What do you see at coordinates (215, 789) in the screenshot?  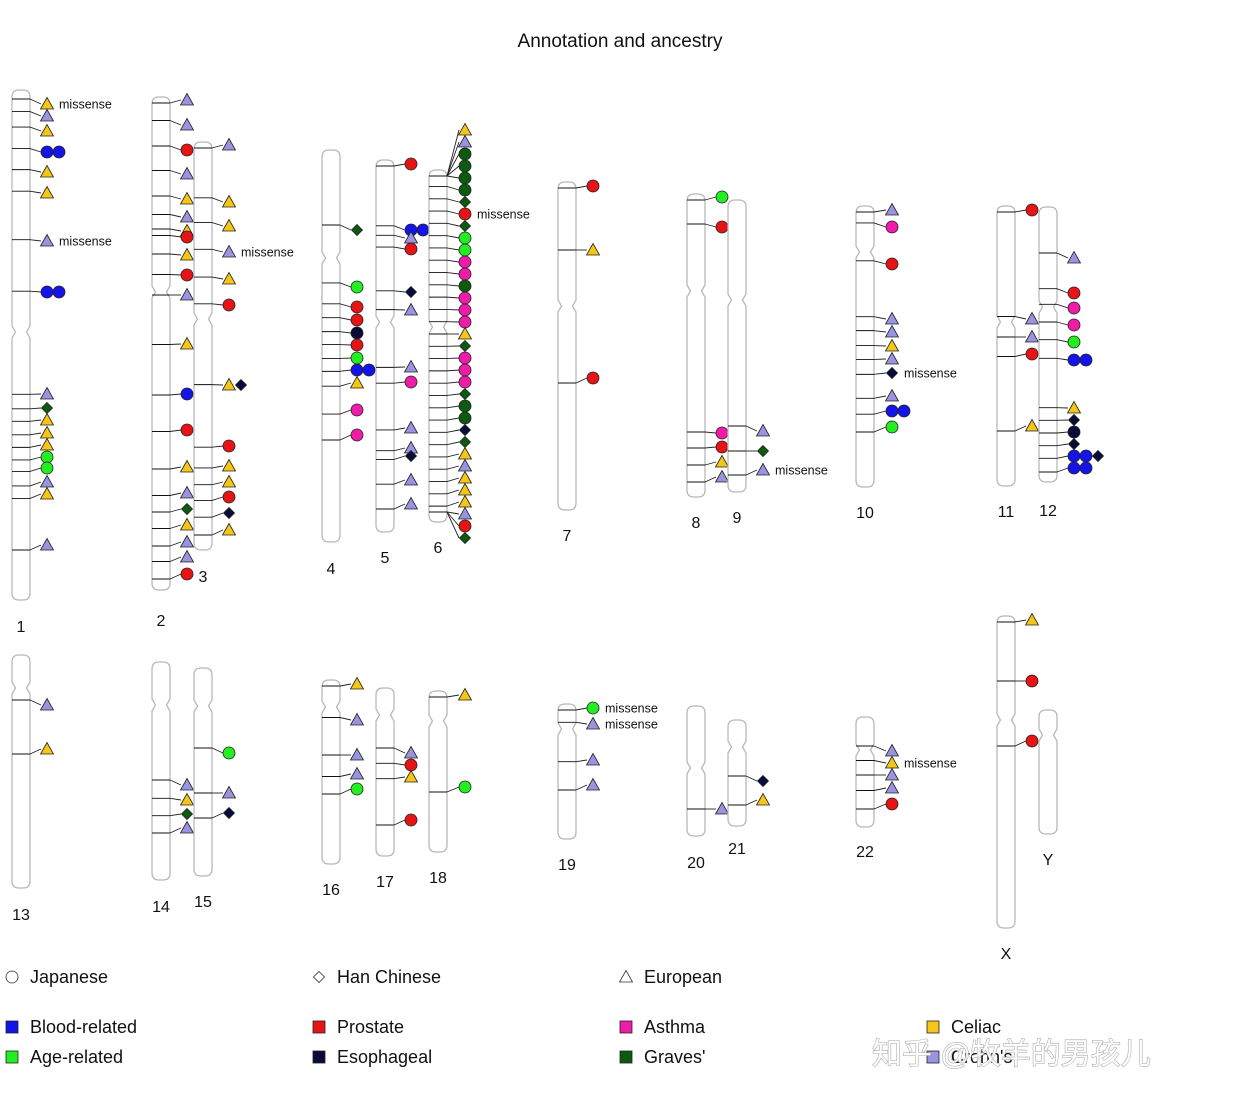 I see `chromosome-15: 15` at bounding box center [215, 789].